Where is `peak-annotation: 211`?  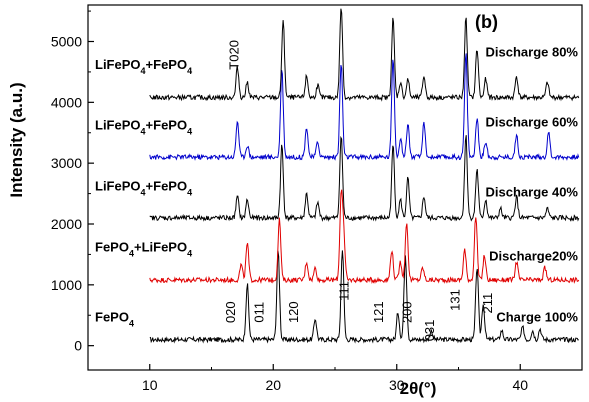 peak-annotation: 211 is located at coordinates (487, 303).